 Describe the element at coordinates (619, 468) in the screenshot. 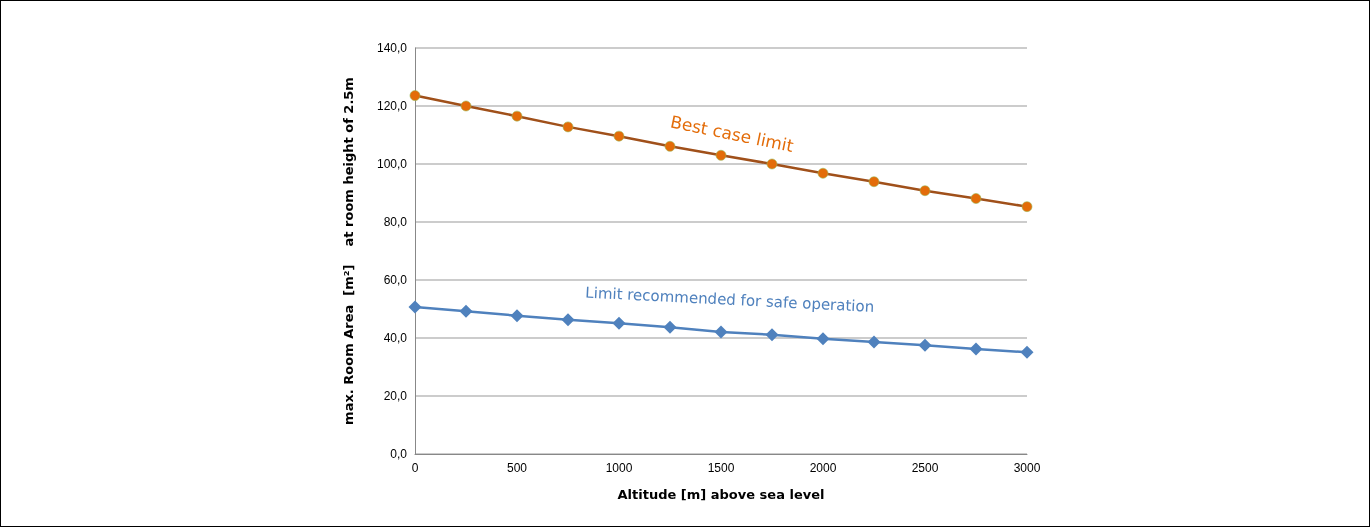

I see `x-tick-label: 1000` at that location.